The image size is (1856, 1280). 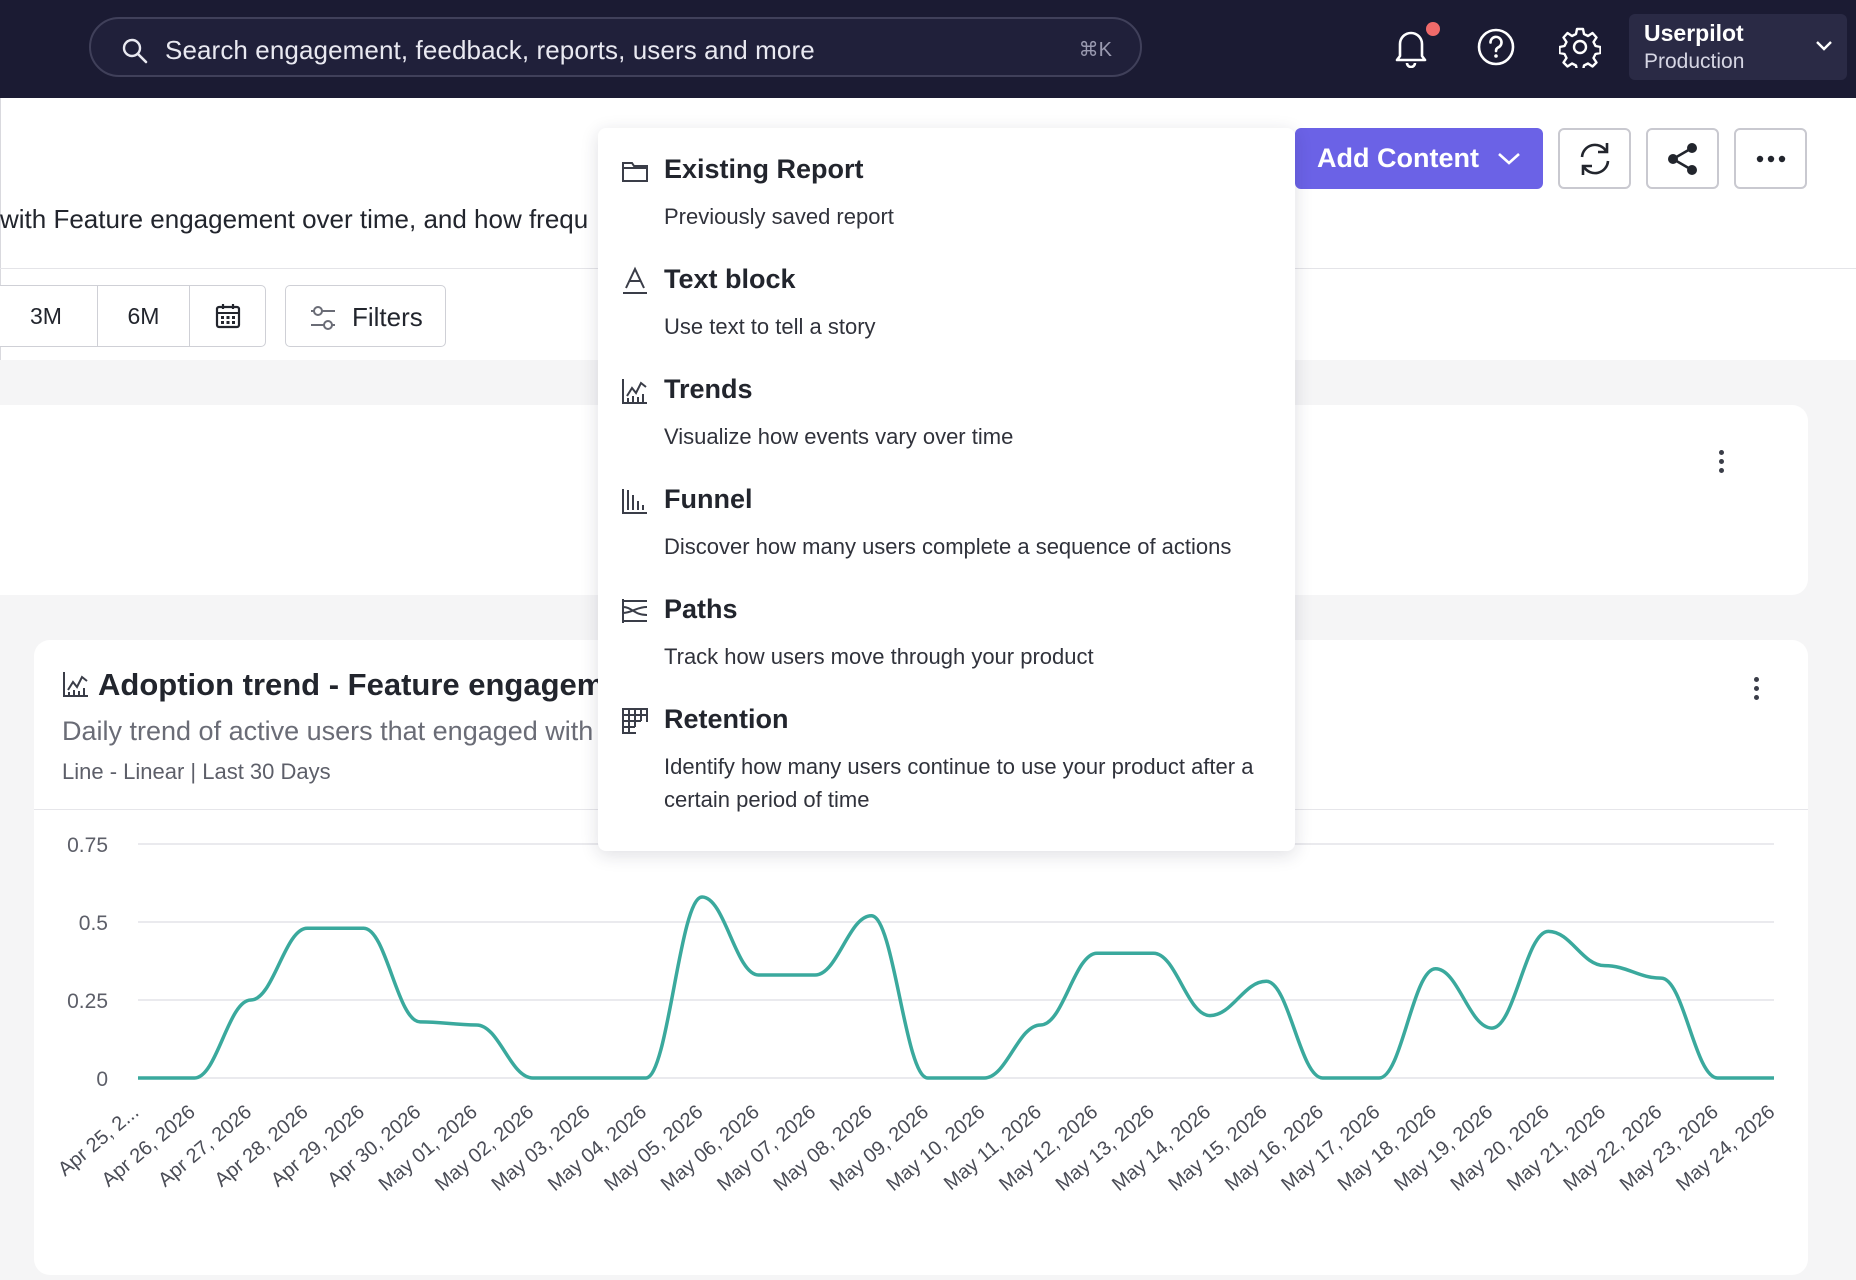 I want to click on add-content-label: Add Content, so click(x=1398, y=158).